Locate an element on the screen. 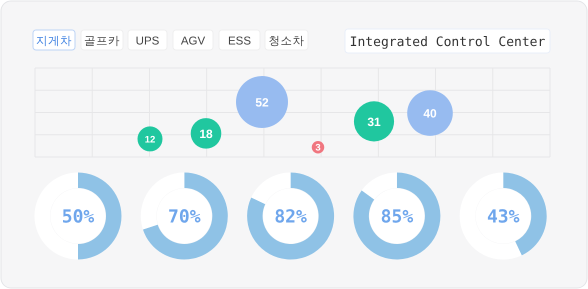  text: 85% is located at coordinates (397, 217).